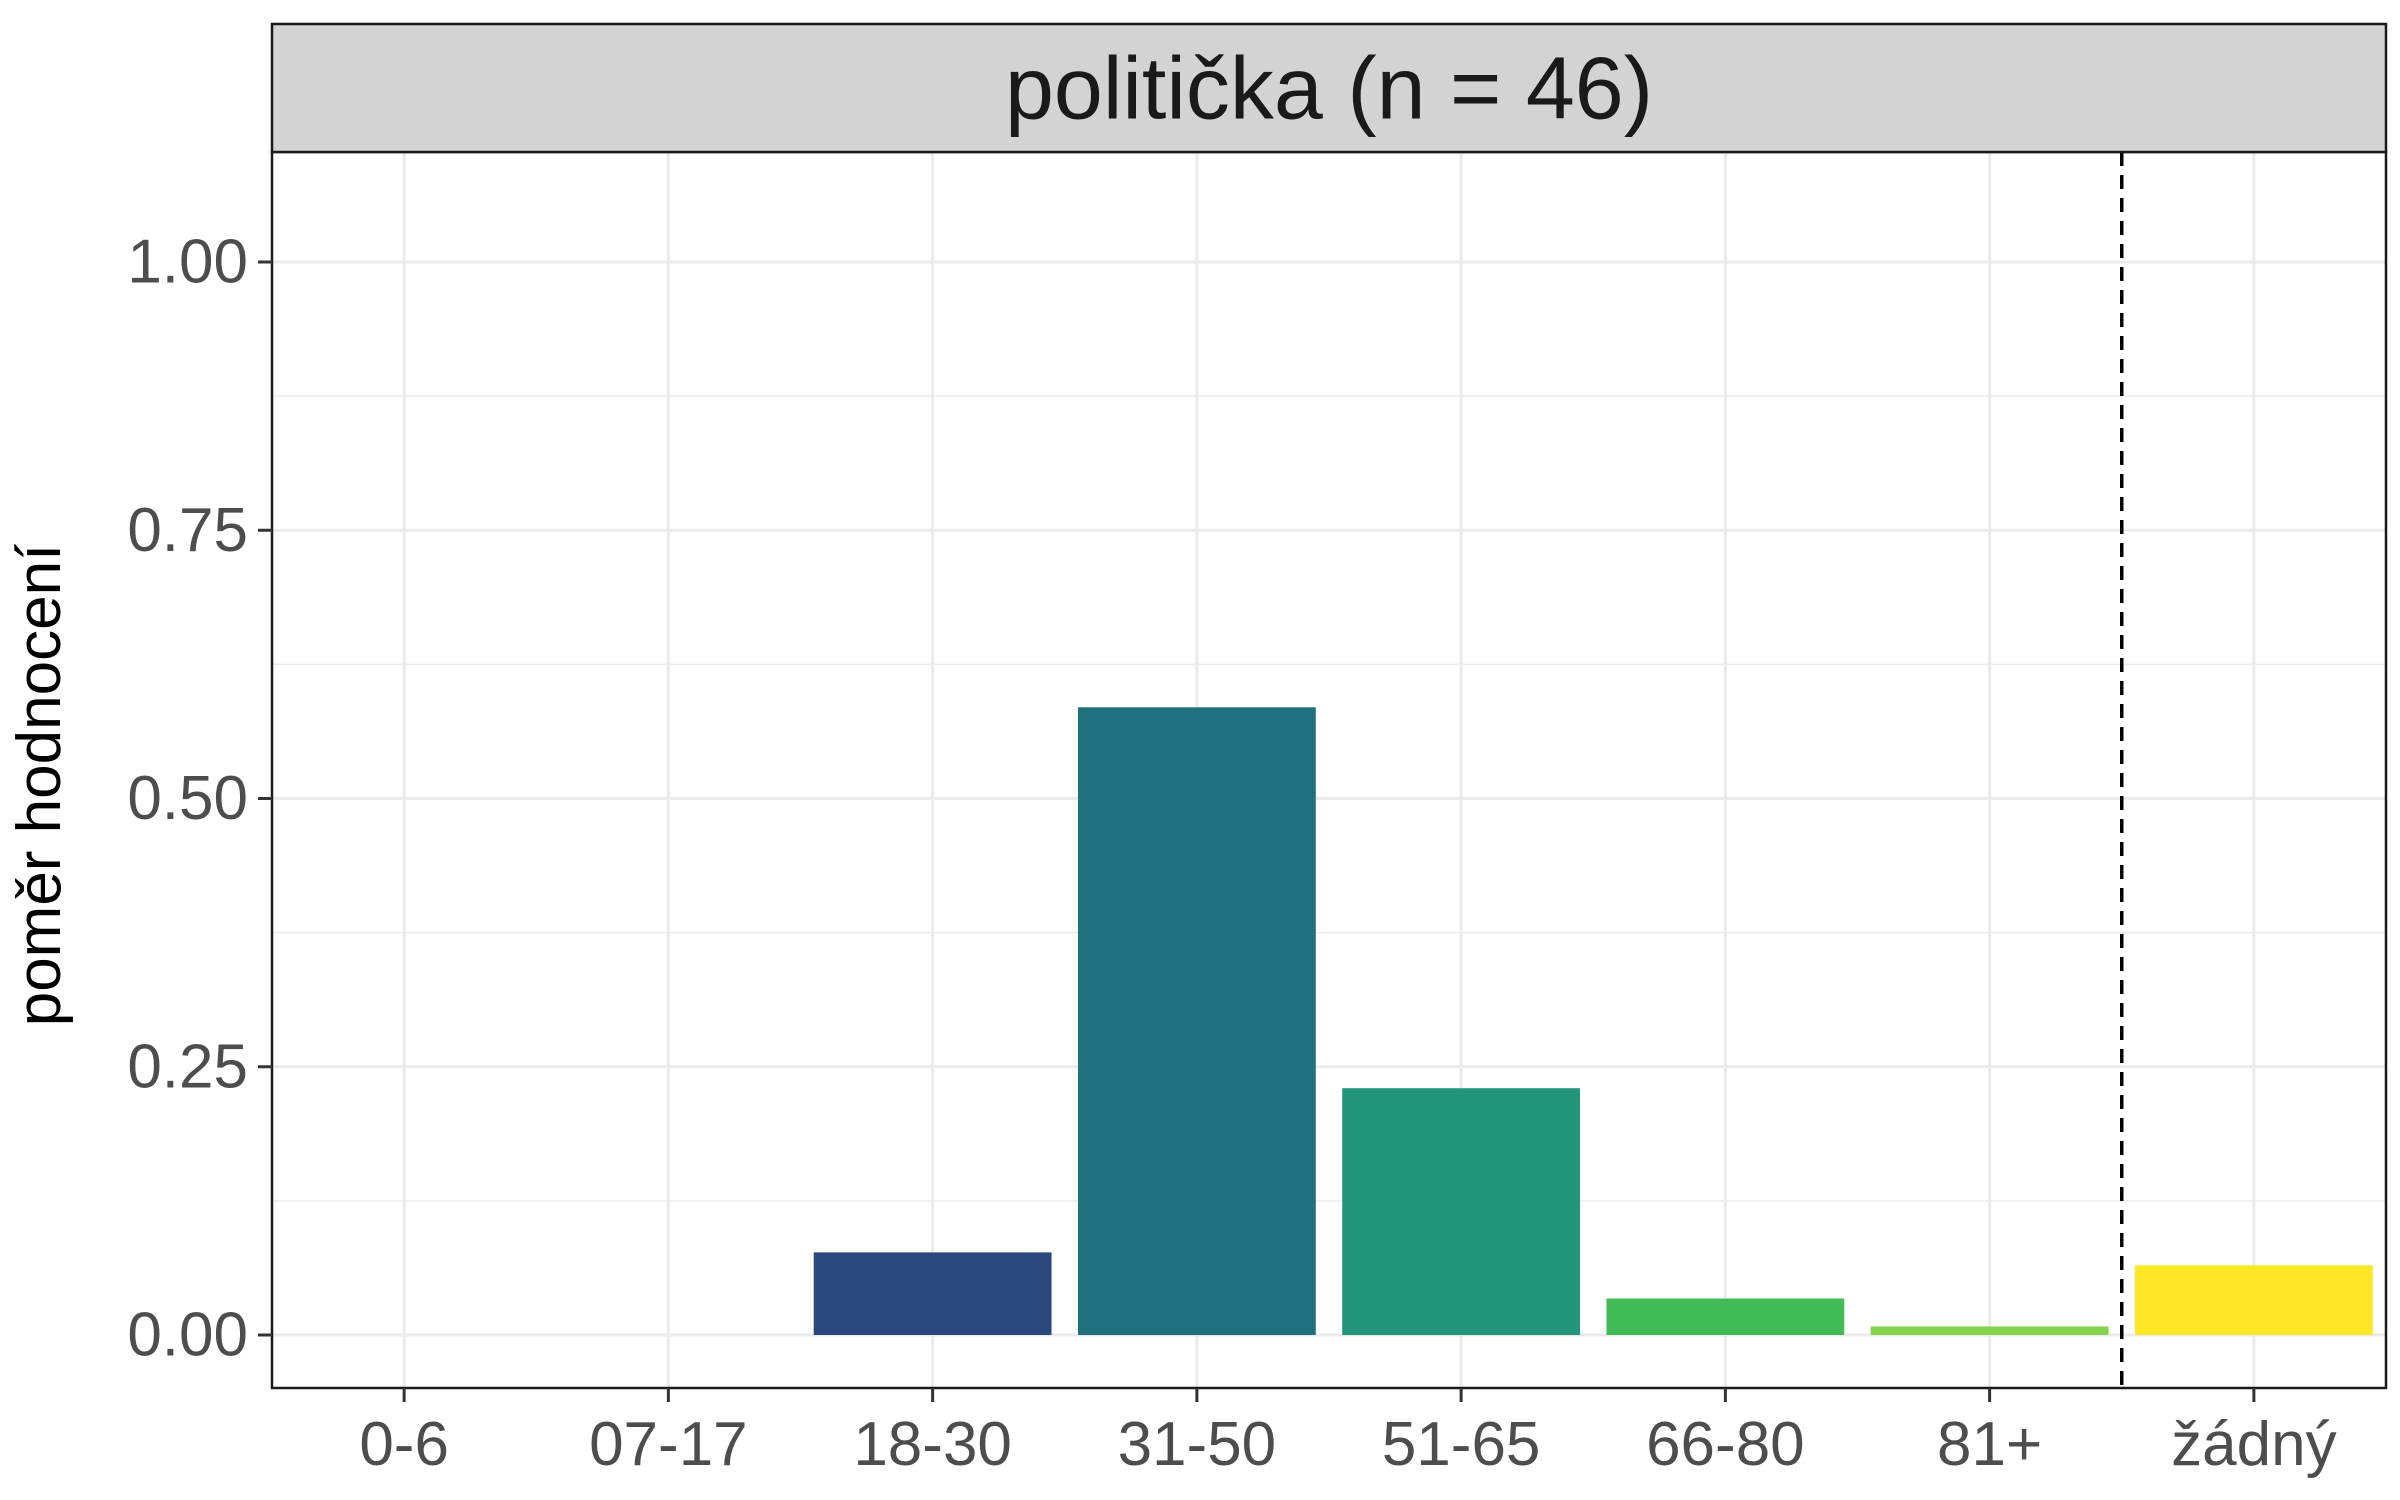 This screenshot has height=1500, width=2400. I want to click on y-tick-label: 0.75, so click(187, 530).